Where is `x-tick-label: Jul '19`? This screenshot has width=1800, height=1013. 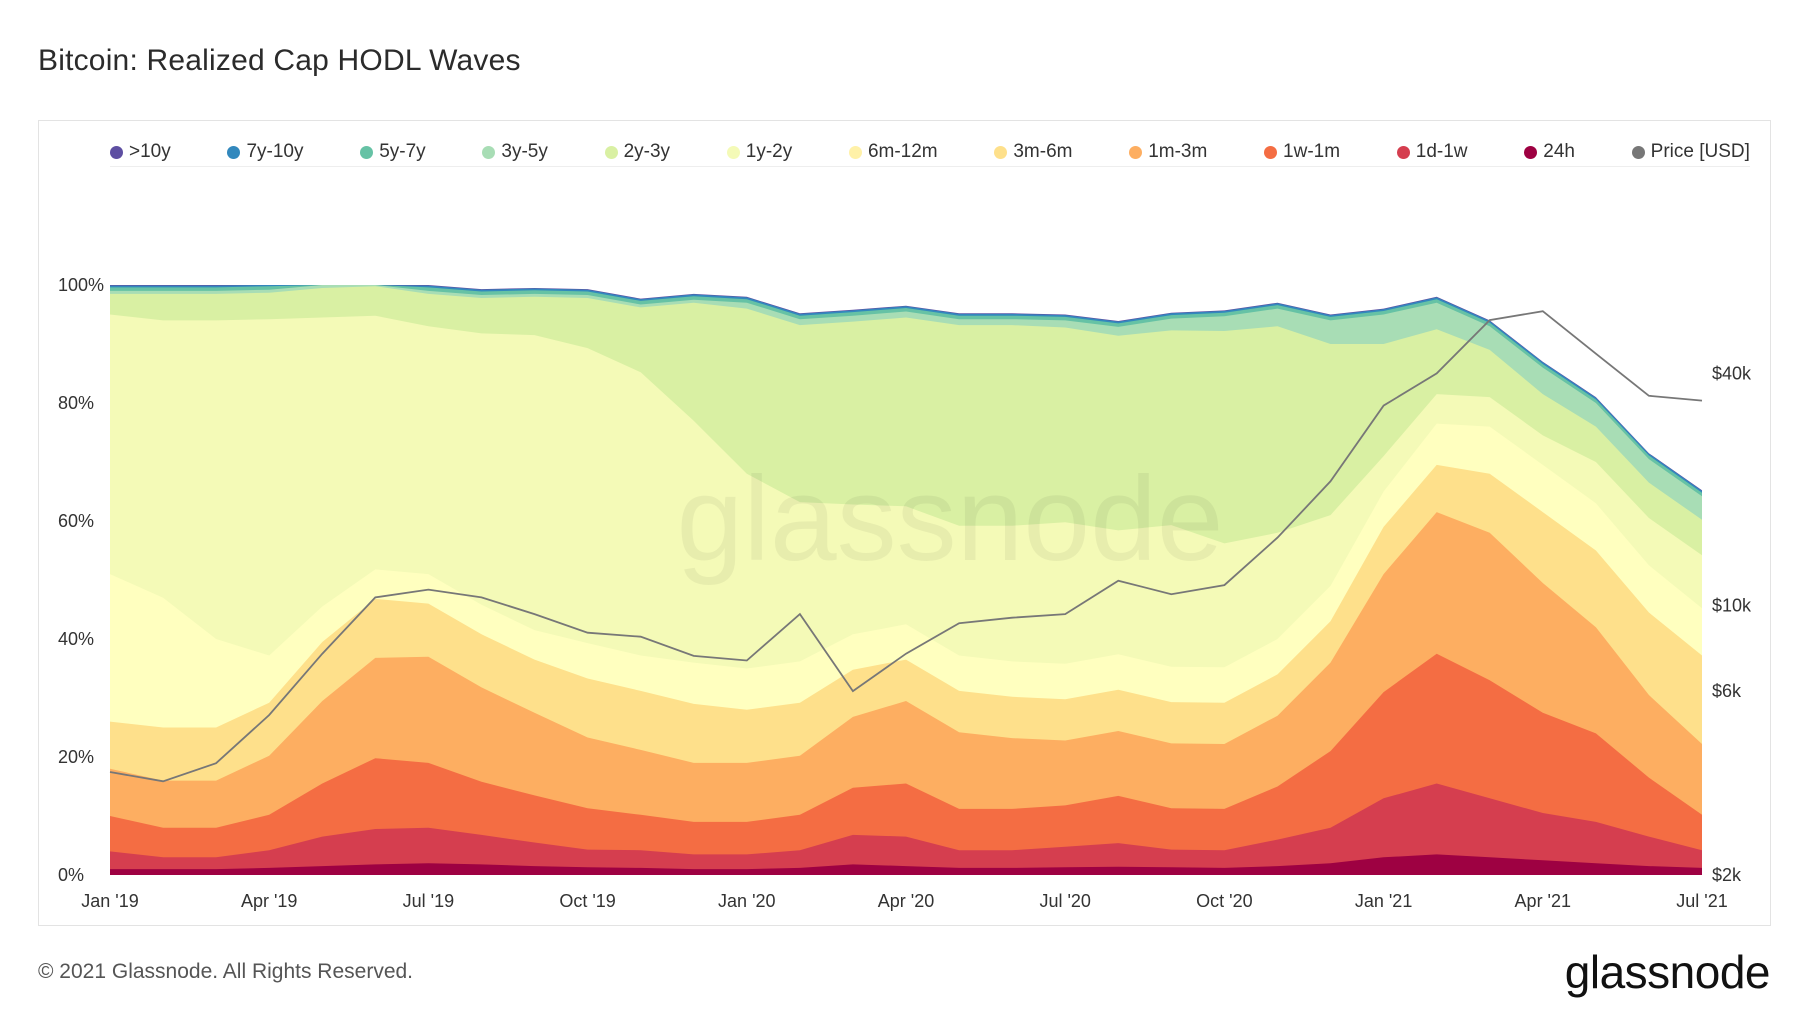 x-tick-label: Jul '19 is located at coordinates (428, 901).